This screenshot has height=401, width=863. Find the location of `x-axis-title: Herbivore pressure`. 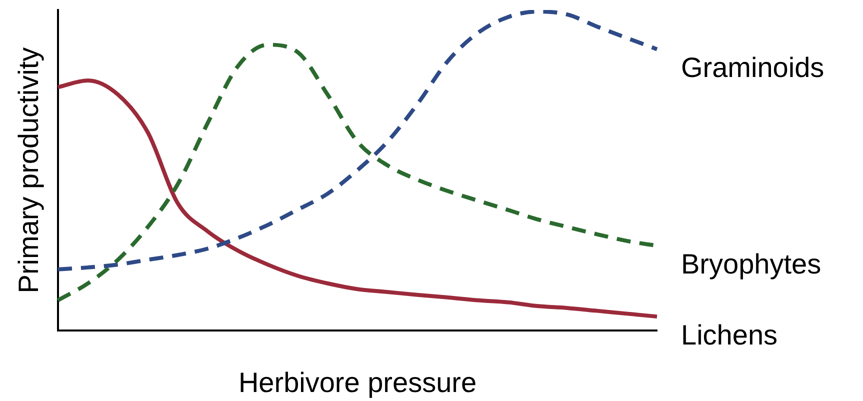

x-axis-title: Herbivore pressure is located at coordinates (357, 382).